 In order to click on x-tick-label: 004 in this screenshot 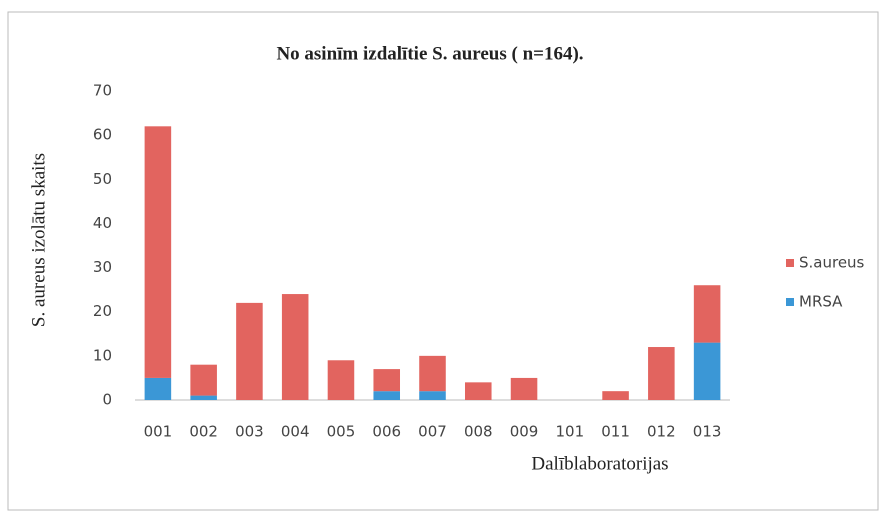, I will do `click(295, 432)`.